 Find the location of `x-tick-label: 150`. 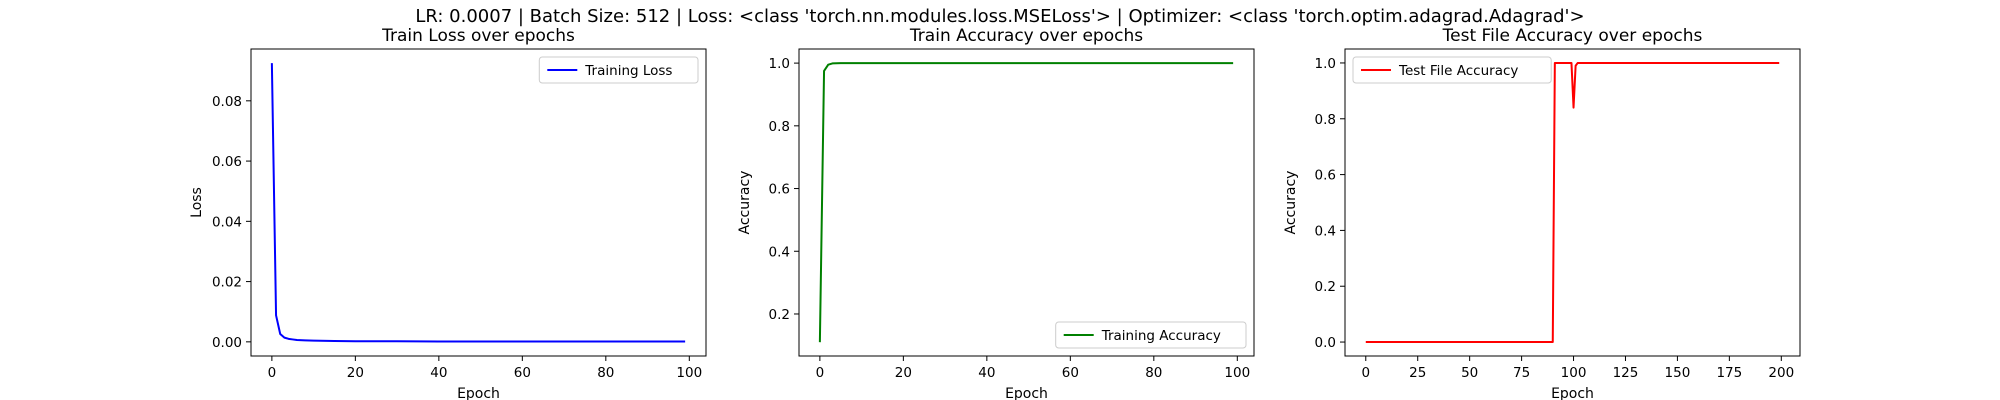

x-tick-label: 150 is located at coordinates (1678, 373).